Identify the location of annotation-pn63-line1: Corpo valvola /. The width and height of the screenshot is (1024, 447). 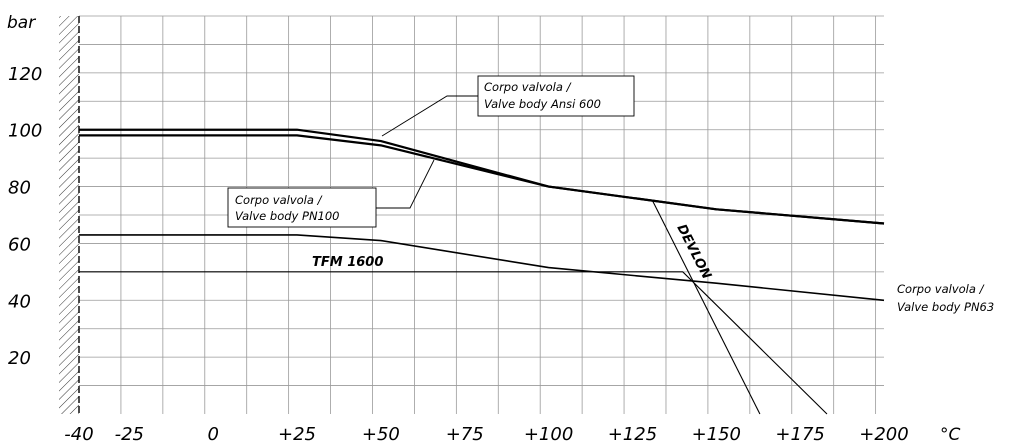
(941, 289).